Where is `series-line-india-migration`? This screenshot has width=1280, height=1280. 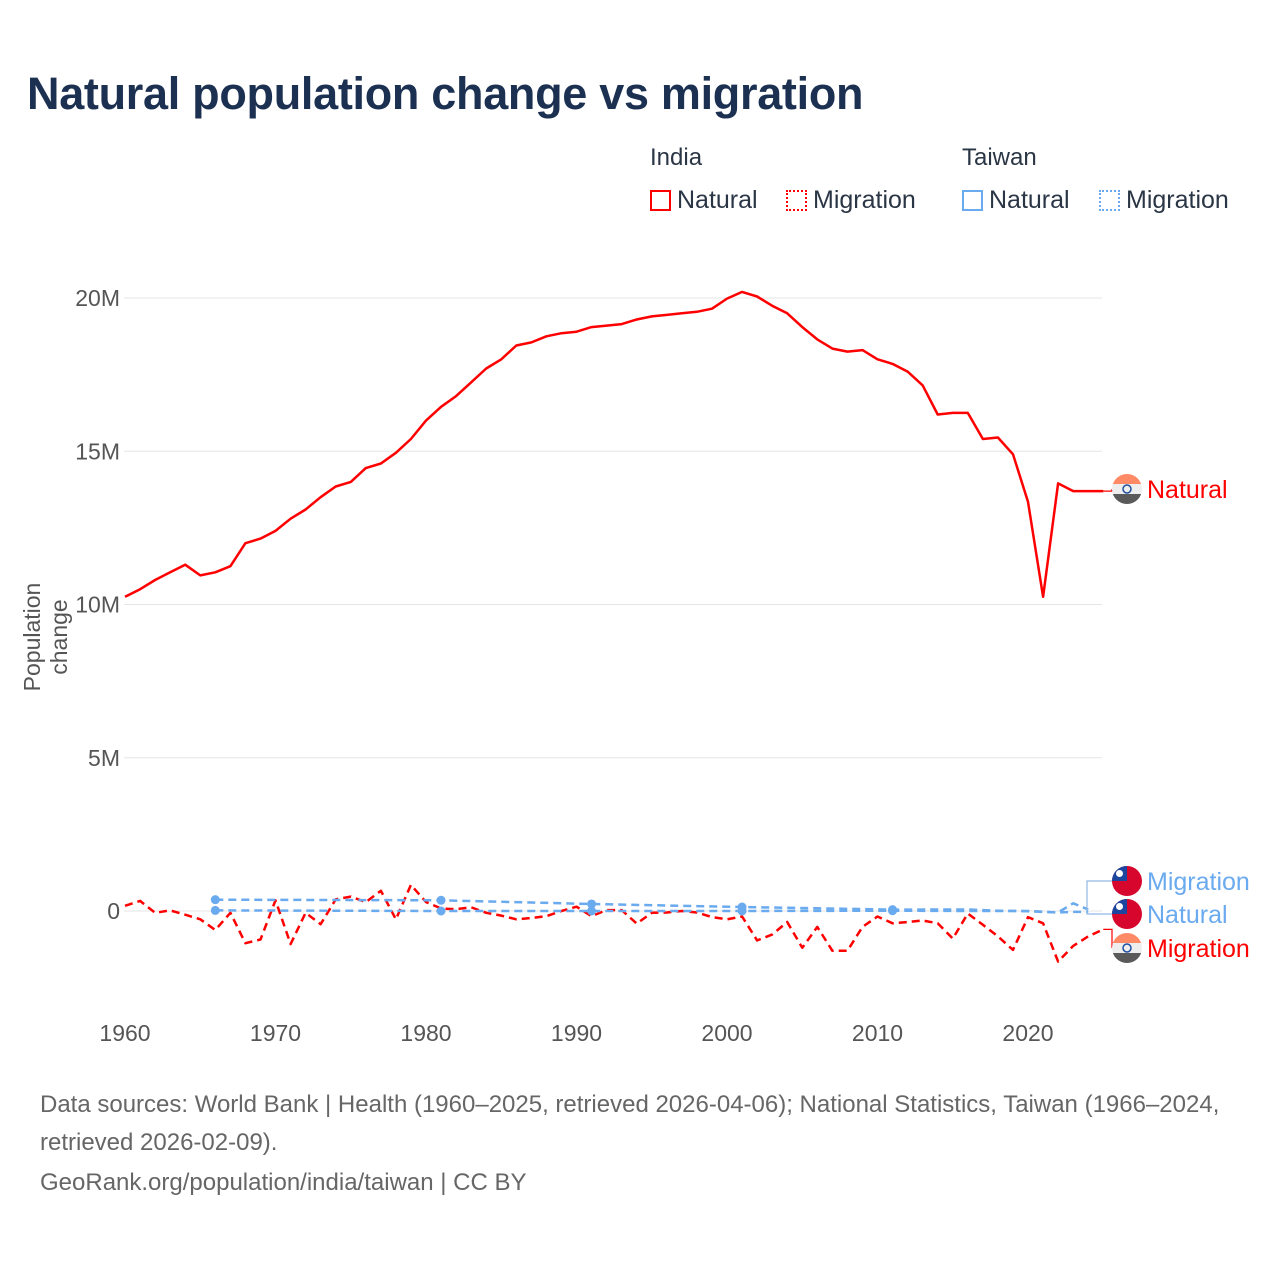
series-line-india-migration is located at coordinates (614, 923).